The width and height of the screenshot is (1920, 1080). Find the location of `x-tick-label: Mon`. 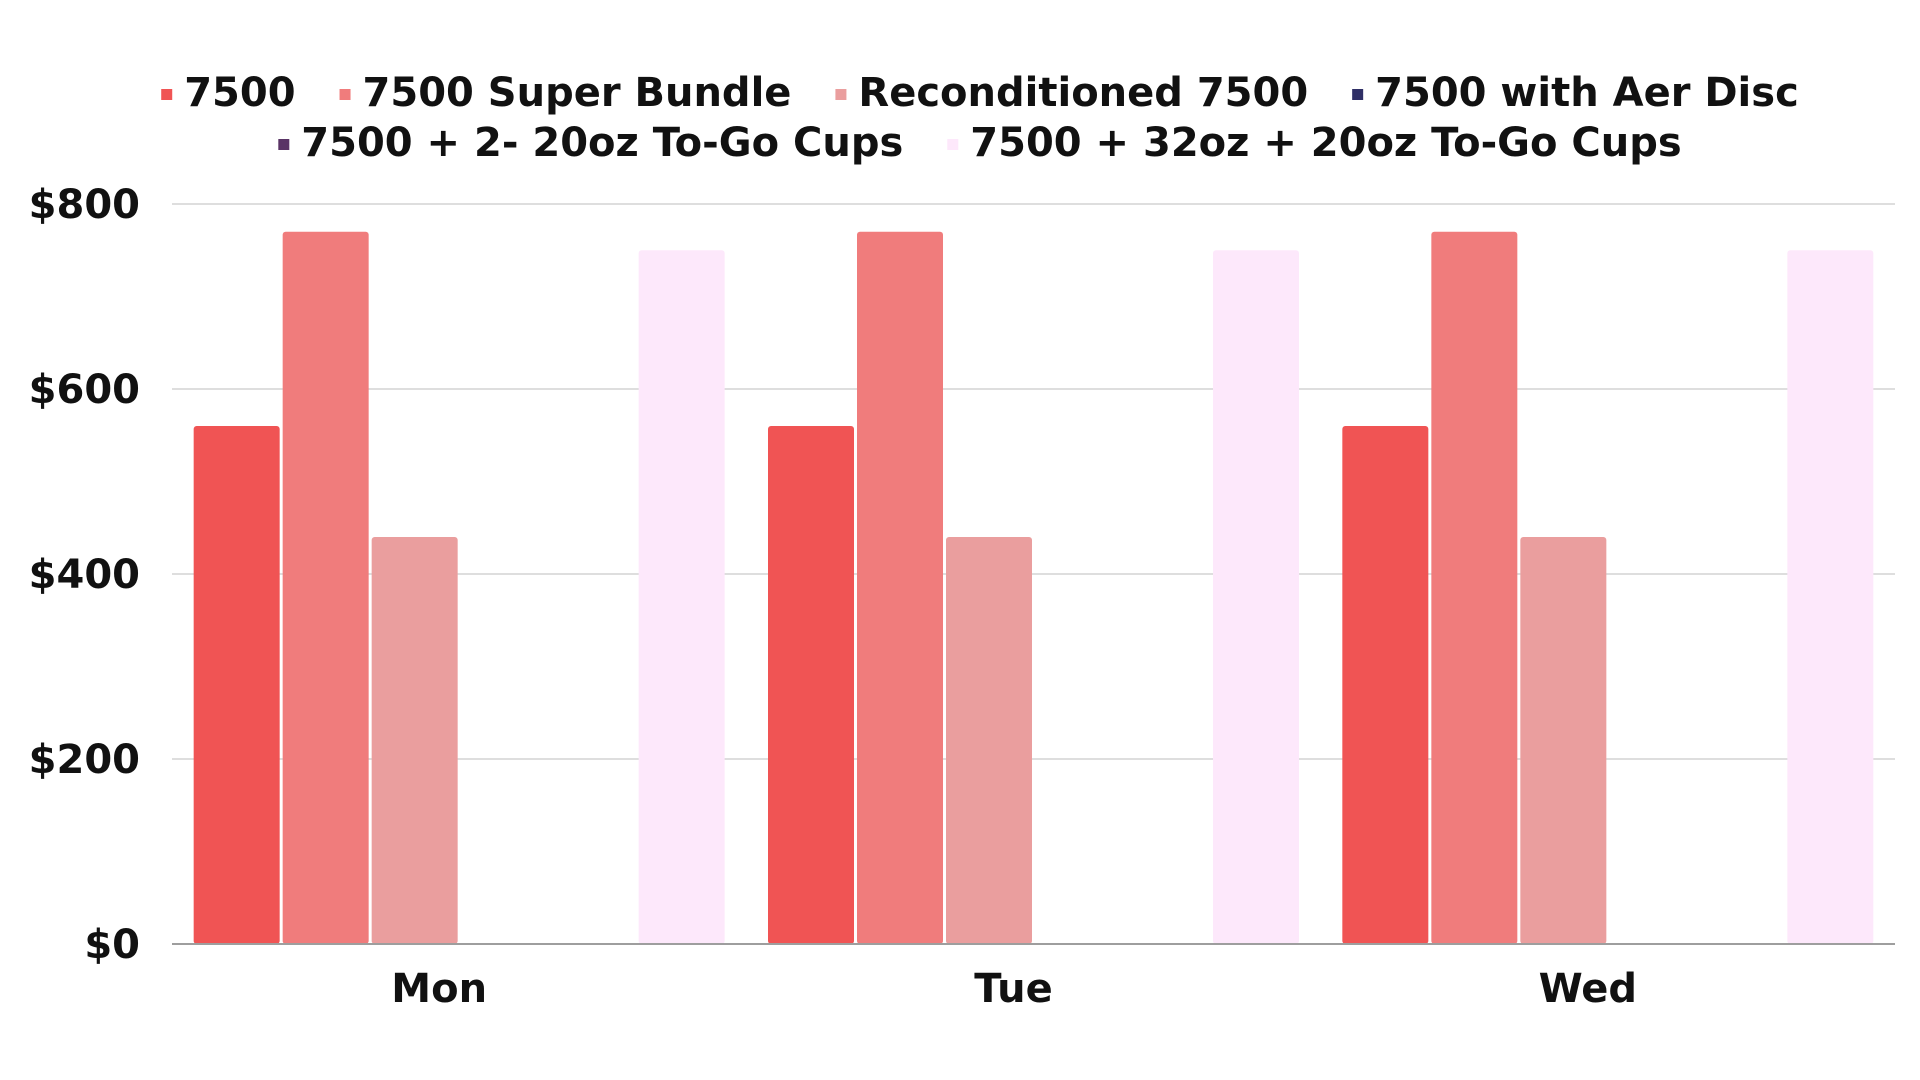

x-tick-label: Mon is located at coordinates (439, 989).